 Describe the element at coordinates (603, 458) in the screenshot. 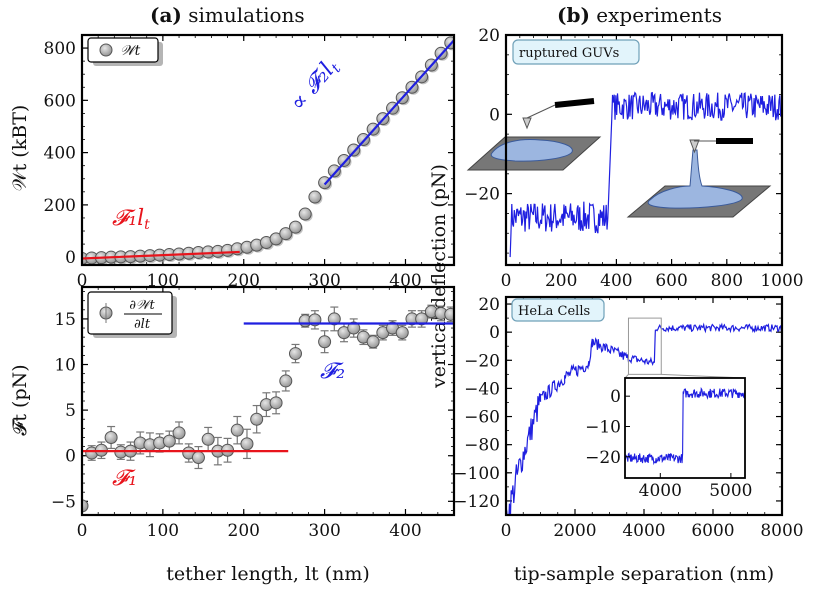

I see `inset-ytick-label: −20` at that location.